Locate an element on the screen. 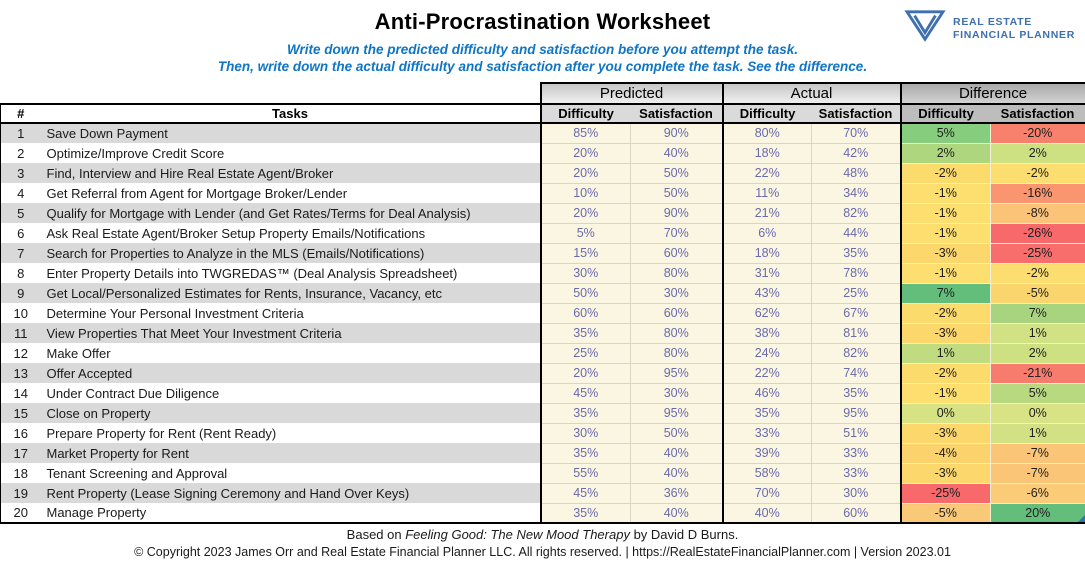 Image resolution: width=1085 pixels, height=563 pixels. actual-satisfaction-cell: 70% is located at coordinates (856, 133).